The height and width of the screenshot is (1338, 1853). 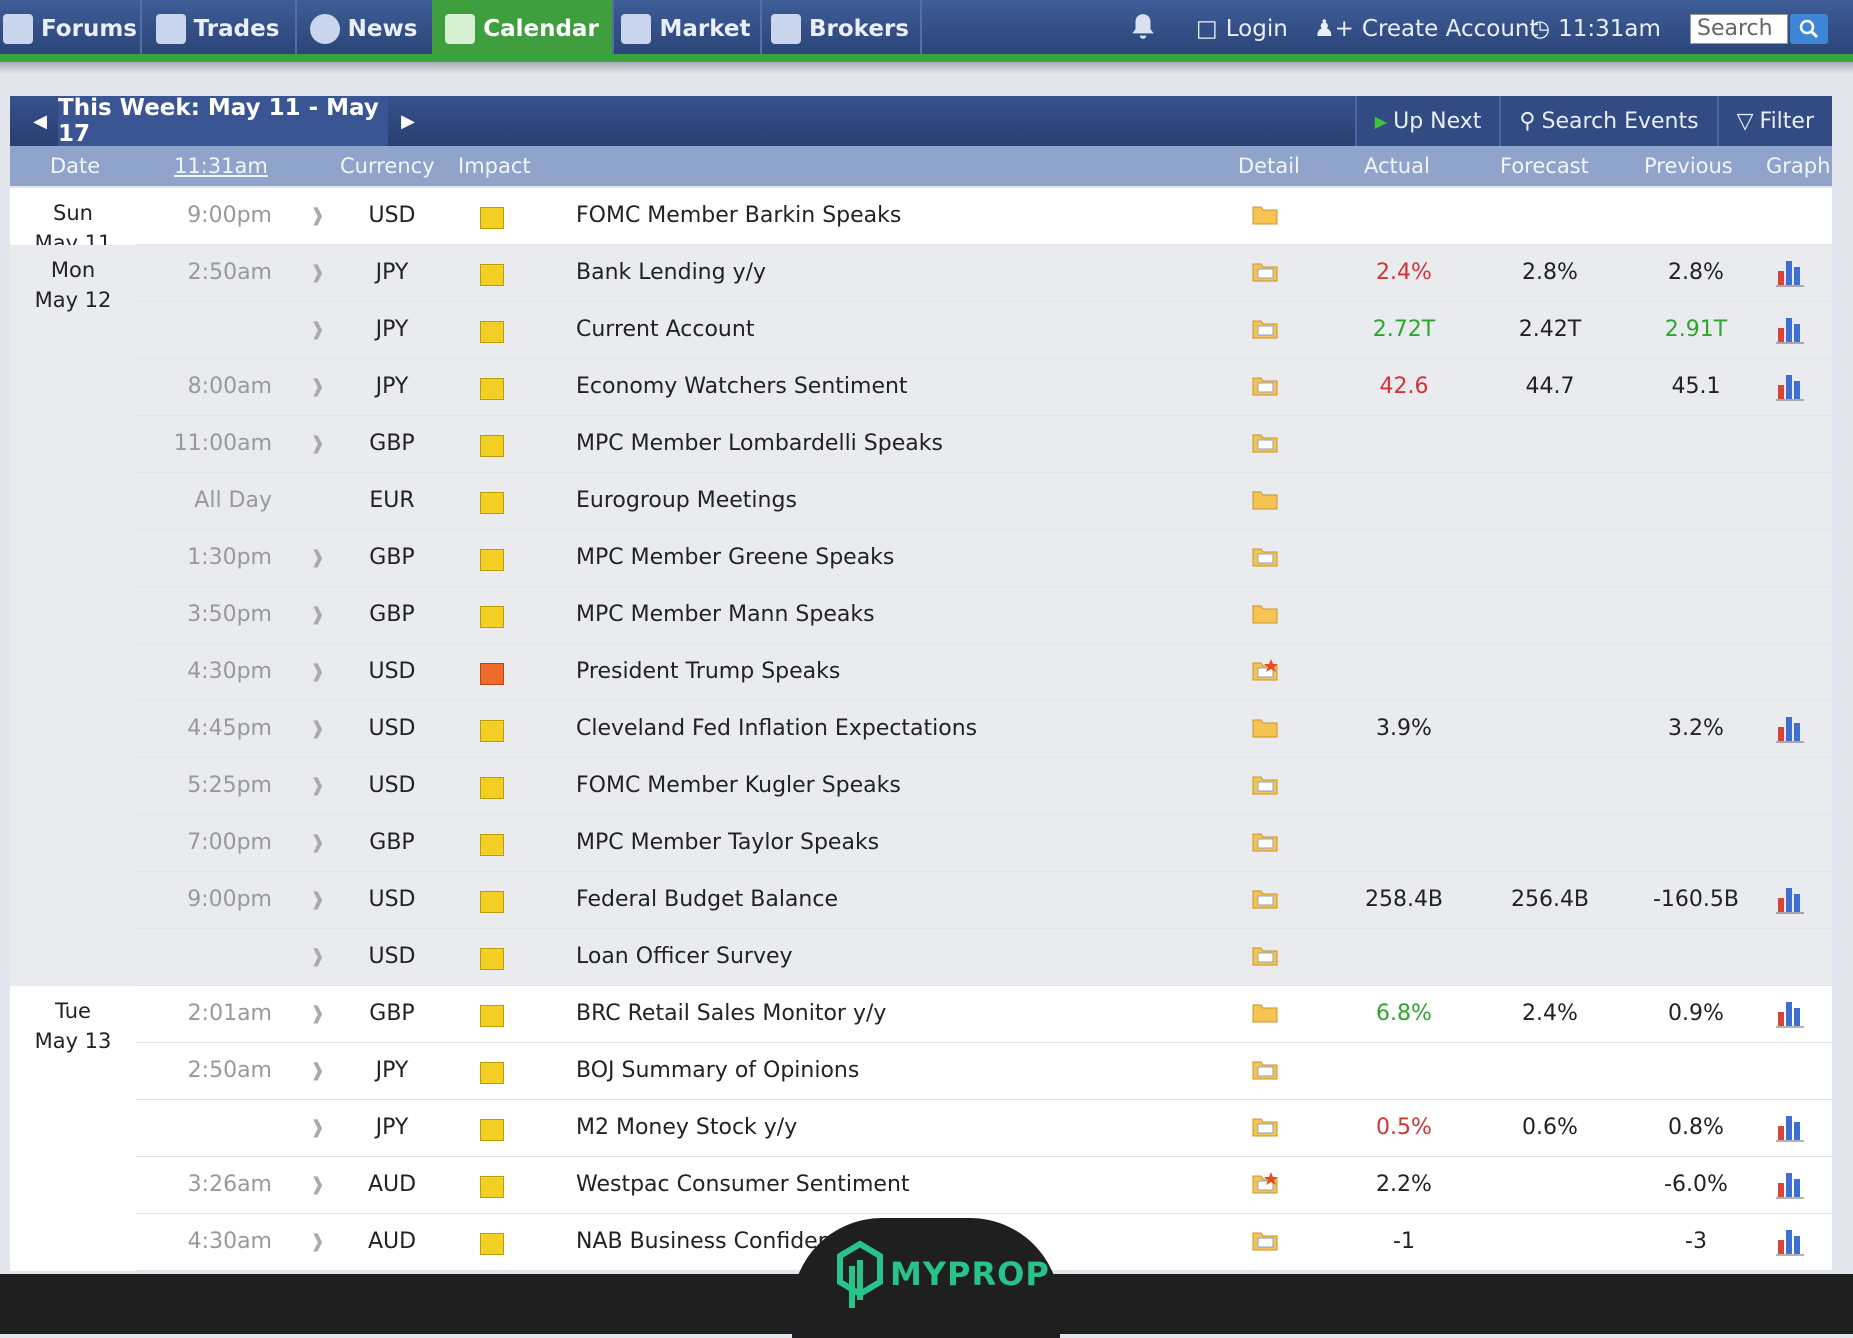 What do you see at coordinates (728, 842) in the screenshot?
I see `event-title: MPC Member Taylor Speaks` at bounding box center [728, 842].